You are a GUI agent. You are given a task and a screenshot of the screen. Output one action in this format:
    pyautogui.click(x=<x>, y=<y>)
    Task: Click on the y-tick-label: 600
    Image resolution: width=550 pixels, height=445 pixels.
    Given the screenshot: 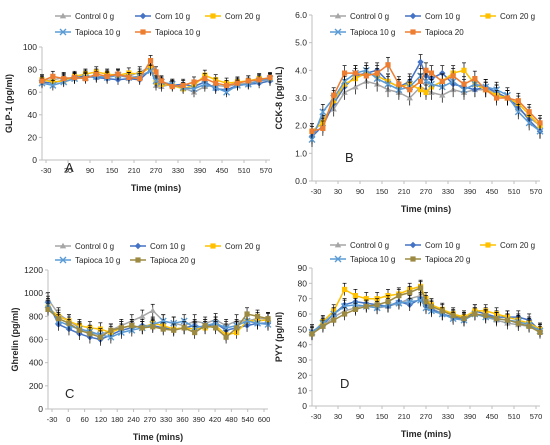 What is the action you would take?
    pyautogui.click(x=36, y=340)
    